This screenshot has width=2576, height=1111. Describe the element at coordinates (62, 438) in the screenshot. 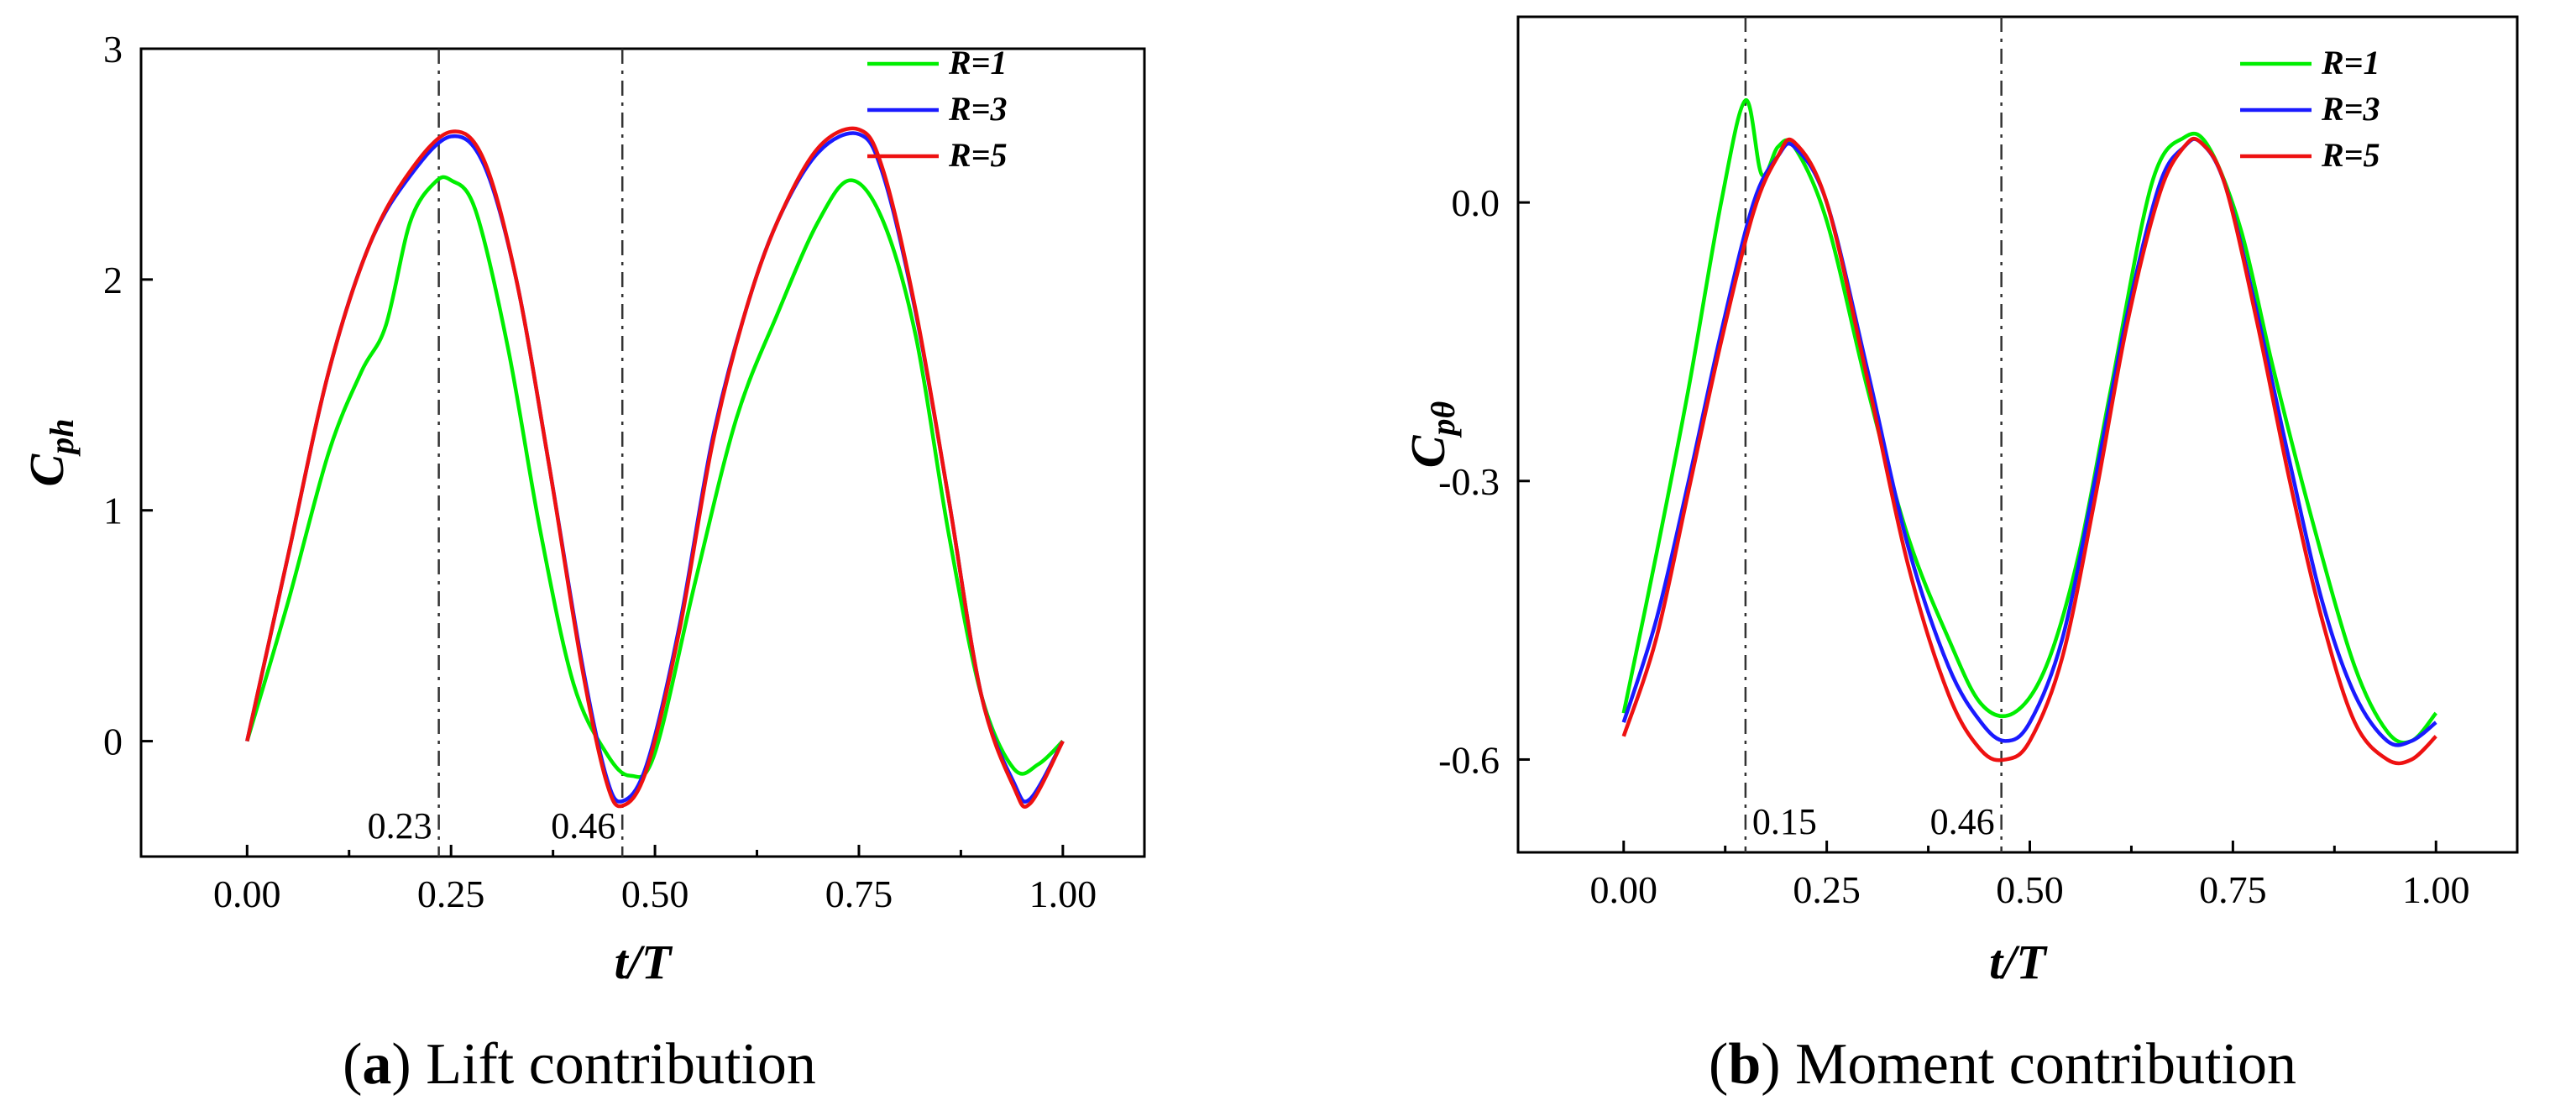

I see `y-axis-title-sub: ph` at that location.